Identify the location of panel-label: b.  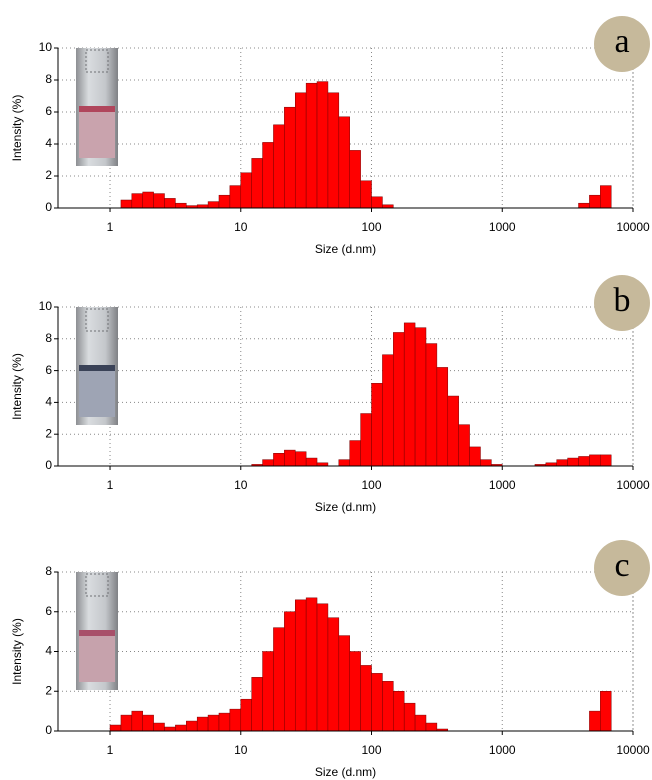
(622, 300).